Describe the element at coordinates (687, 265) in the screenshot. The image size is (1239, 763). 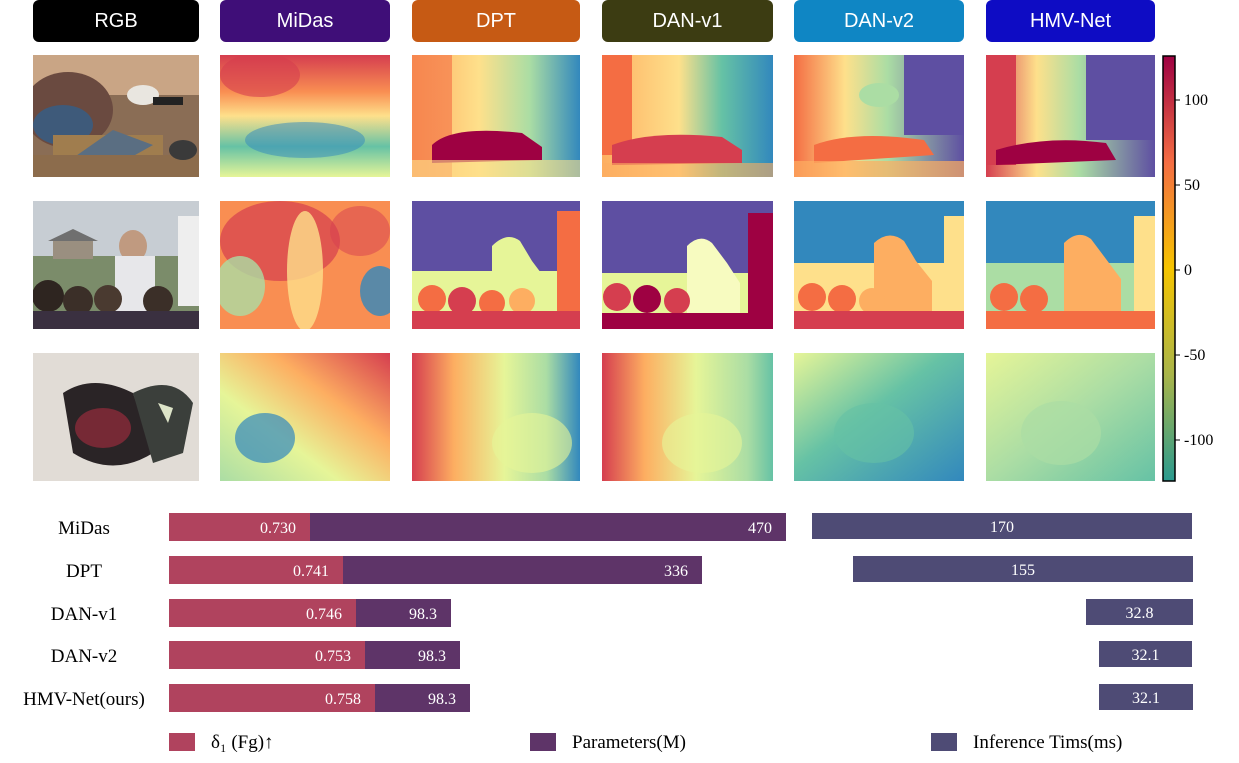
I see `dan-v1-depth-row2` at that location.